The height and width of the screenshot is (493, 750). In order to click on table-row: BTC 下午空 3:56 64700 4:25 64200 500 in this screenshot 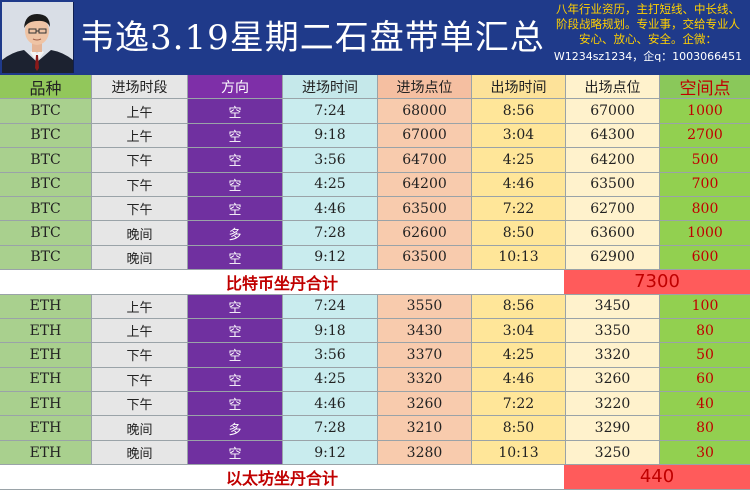, I will do `click(375, 160)`.